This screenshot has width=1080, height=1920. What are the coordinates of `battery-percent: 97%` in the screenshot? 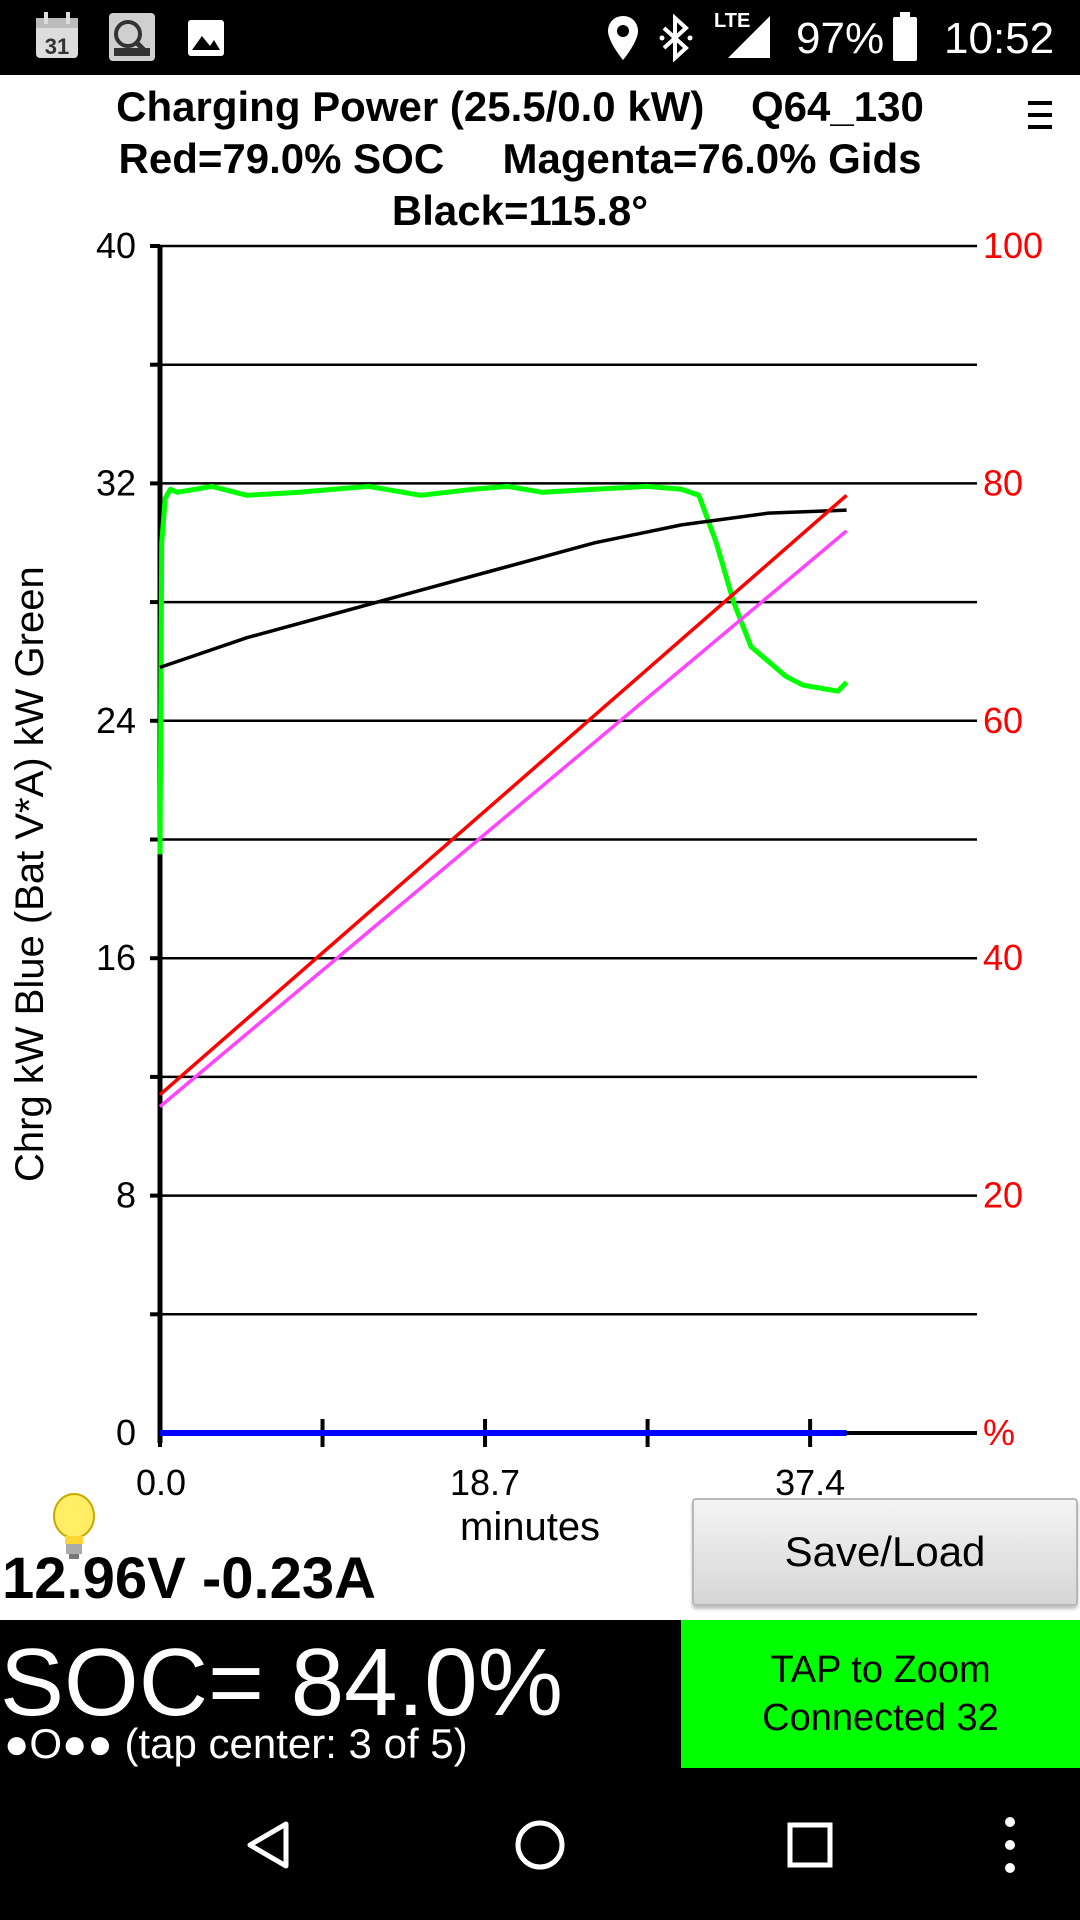 It's located at (840, 38).